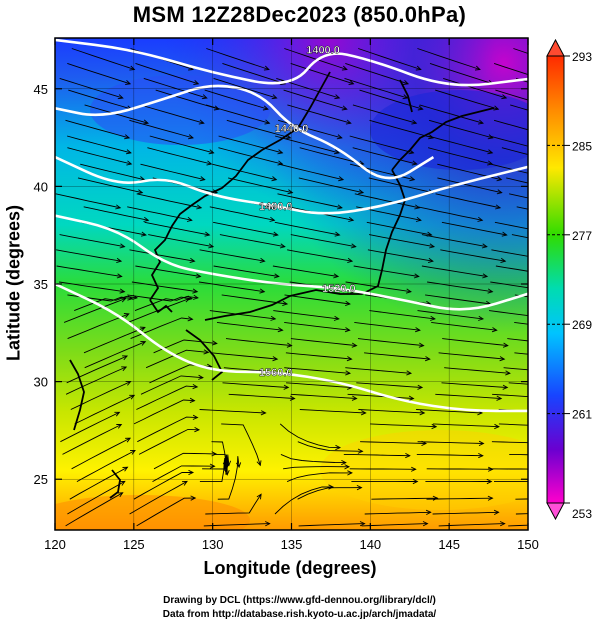 This screenshot has height=625, width=599. I want to click on contour-line, so click(245, 132).